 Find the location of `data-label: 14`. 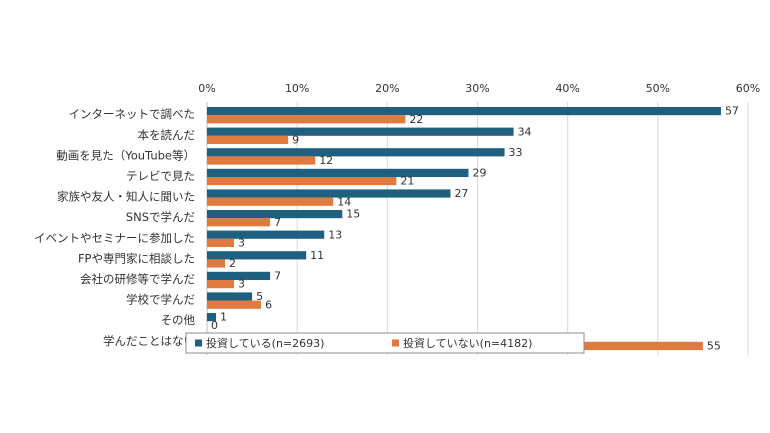

data-label: 14 is located at coordinates (344, 201).